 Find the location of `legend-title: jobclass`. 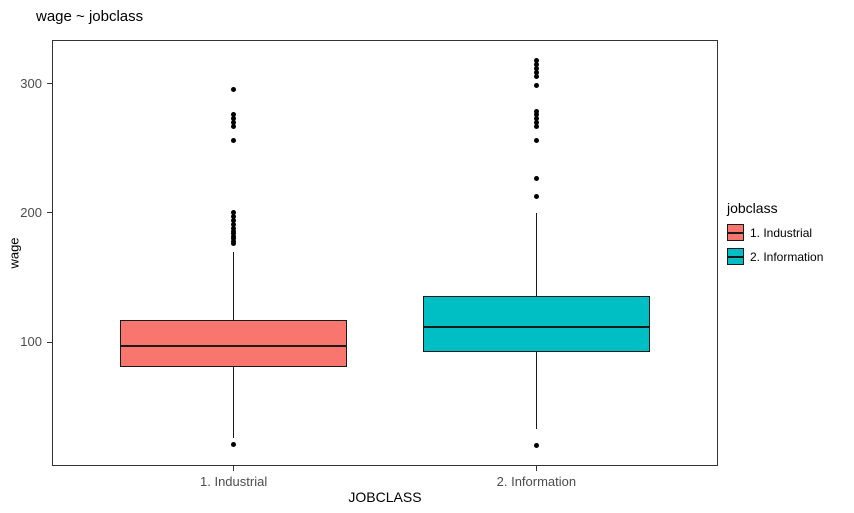

legend-title: jobclass is located at coordinates (752, 208).